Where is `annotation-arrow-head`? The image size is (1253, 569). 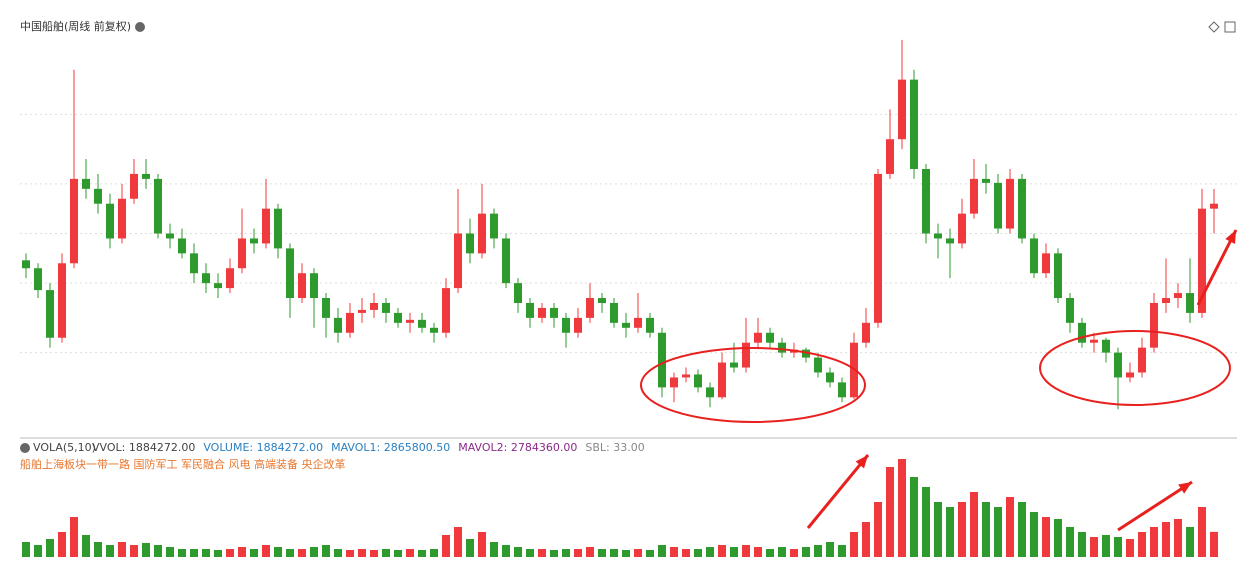 annotation-arrow-head is located at coordinates (1230, 237).